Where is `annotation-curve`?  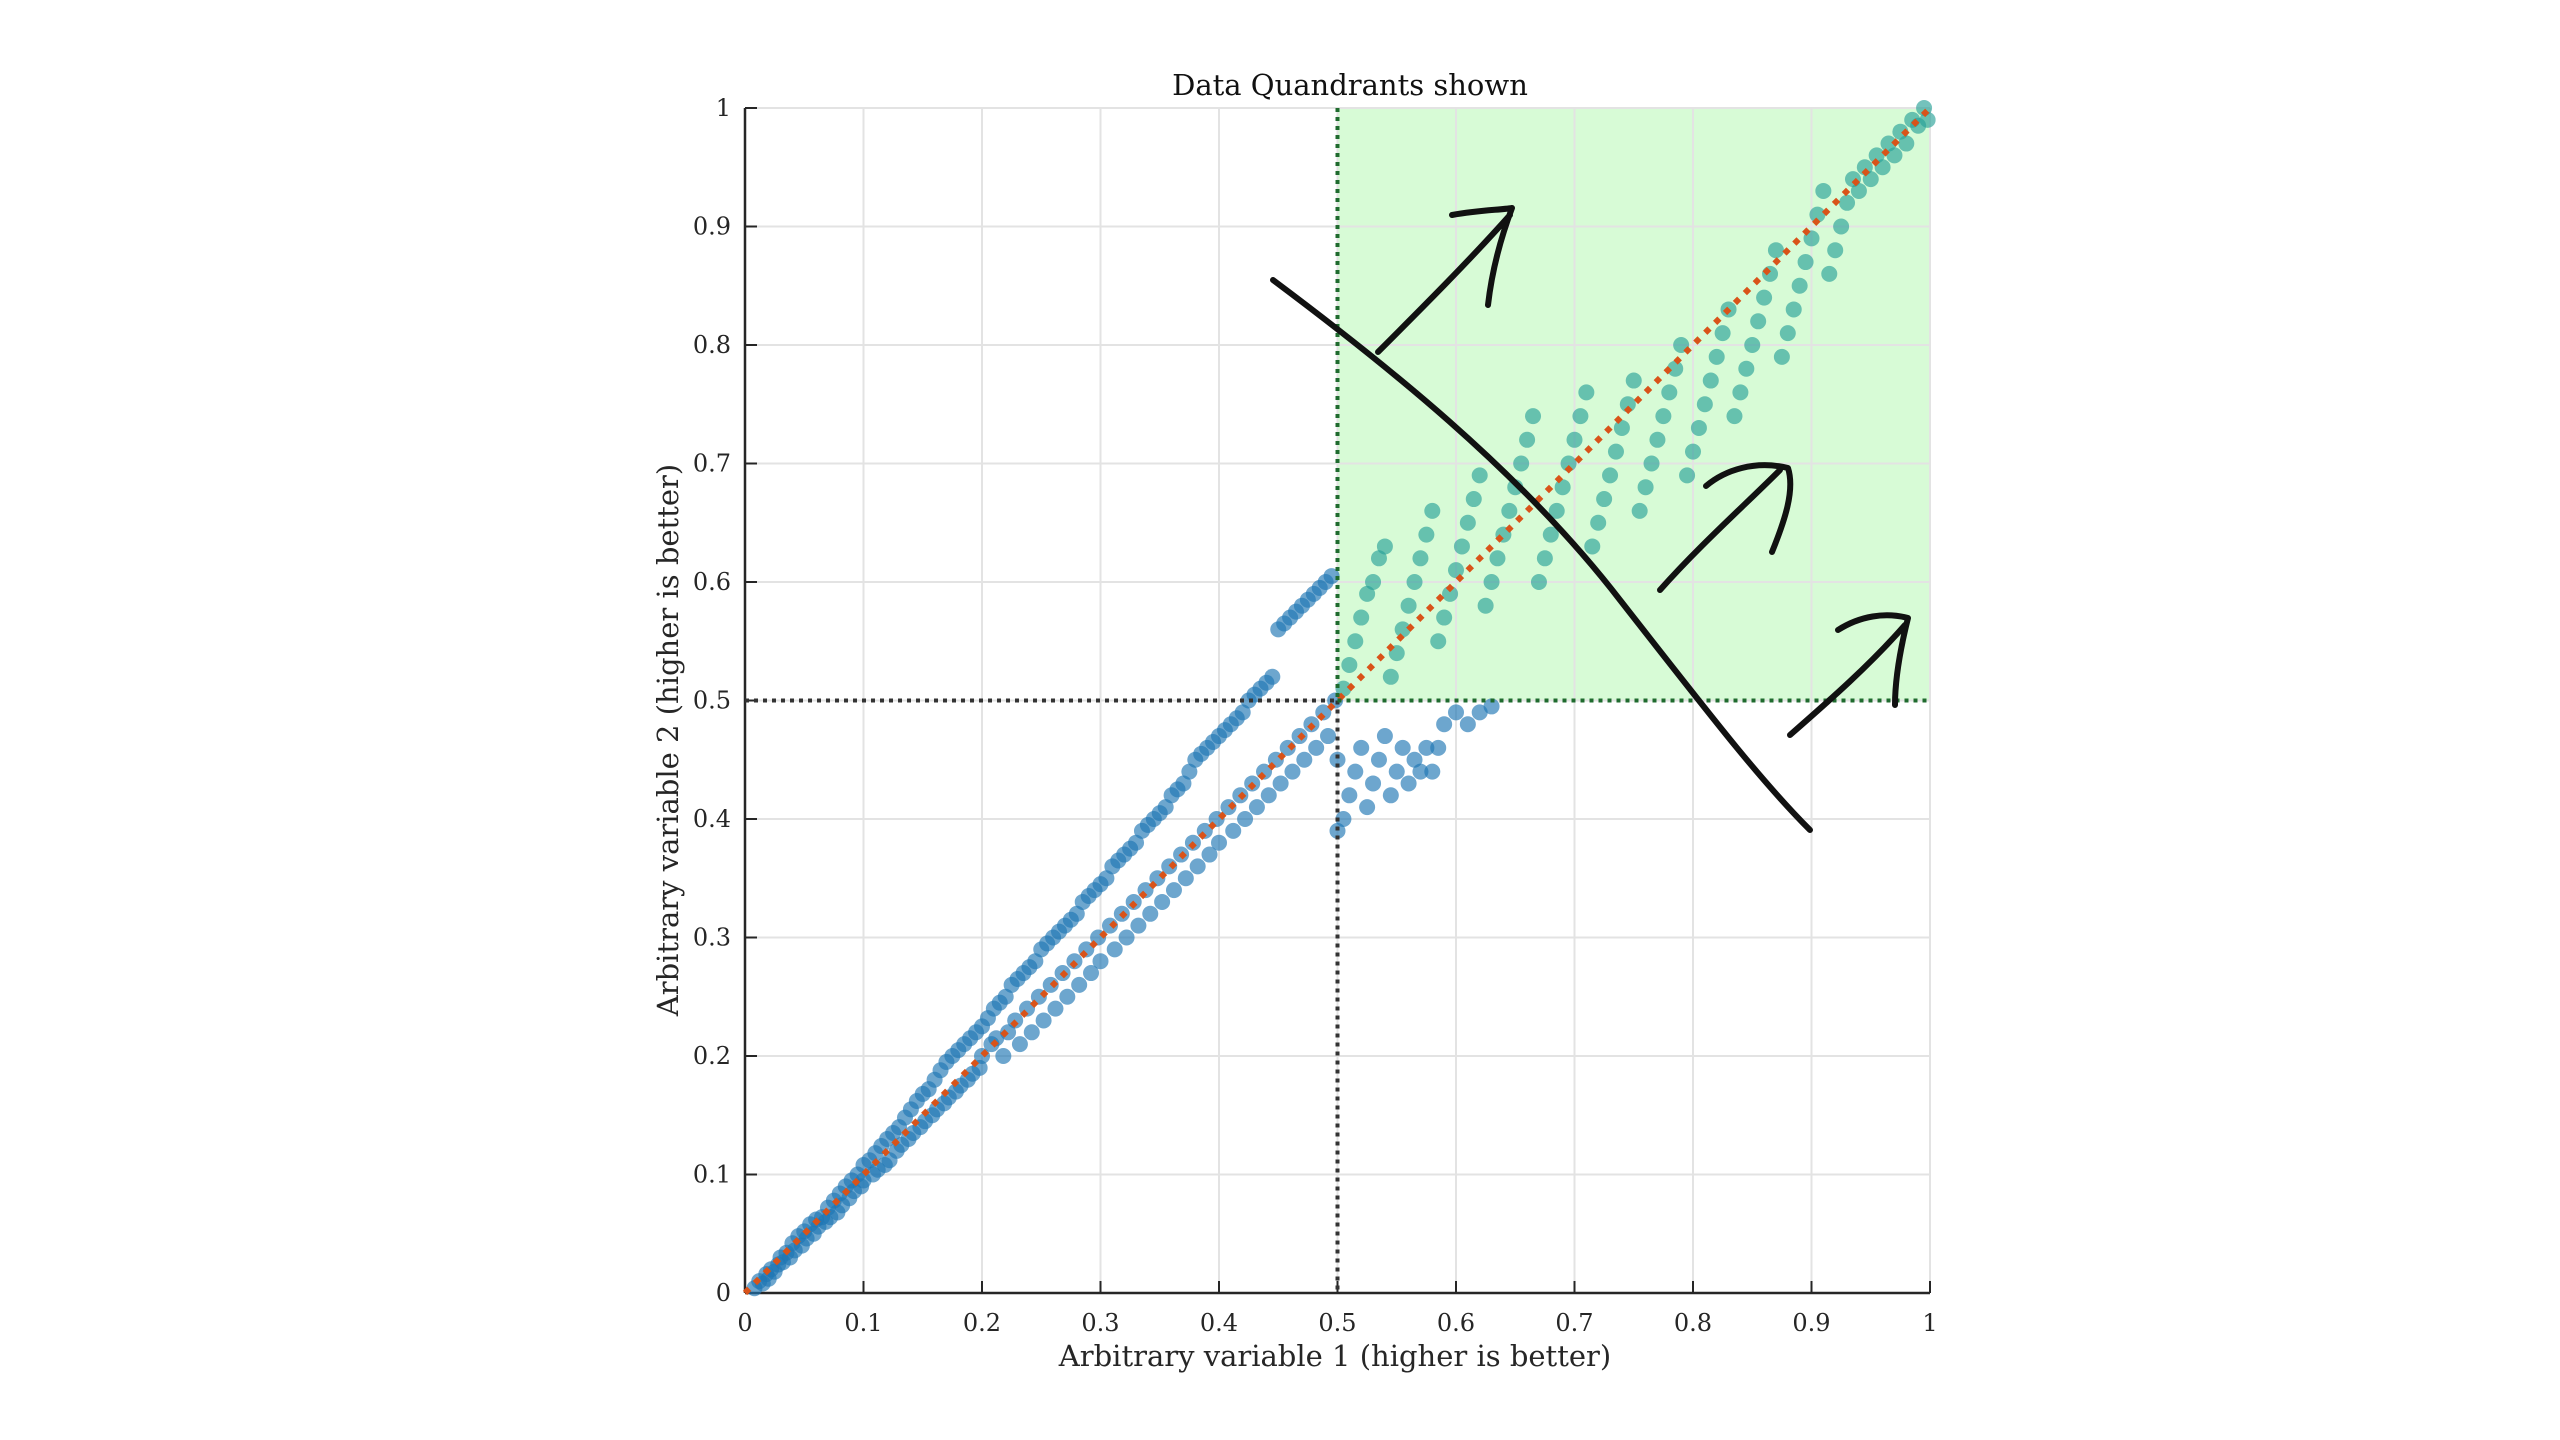 annotation-curve is located at coordinates (1541, 555).